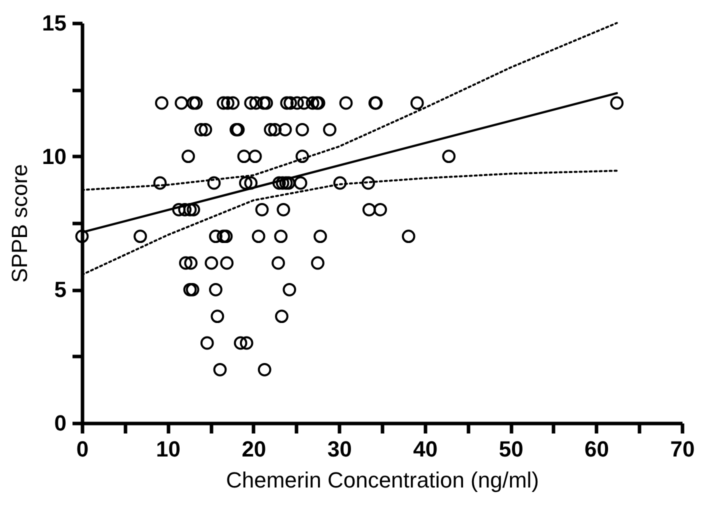  What do you see at coordinates (54, 23) in the screenshot?
I see `y-tick-label: 15` at bounding box center [54, 23].